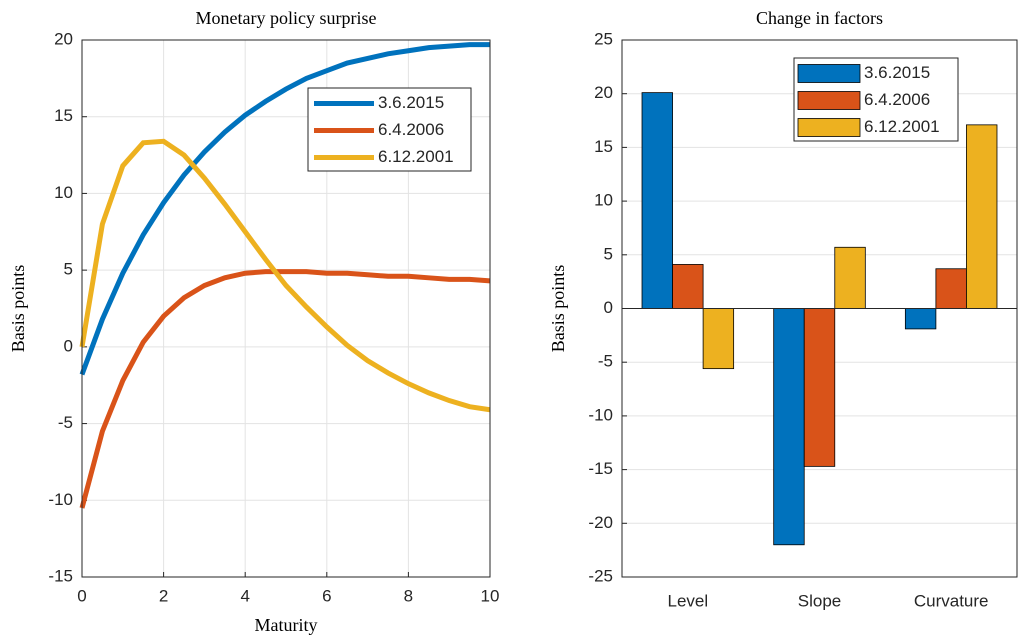 This screenshot has width=1019, height=637. Describe the element at coordinates (688, 600) in the screenshot. I see `x-tick-label: Level` at that location.